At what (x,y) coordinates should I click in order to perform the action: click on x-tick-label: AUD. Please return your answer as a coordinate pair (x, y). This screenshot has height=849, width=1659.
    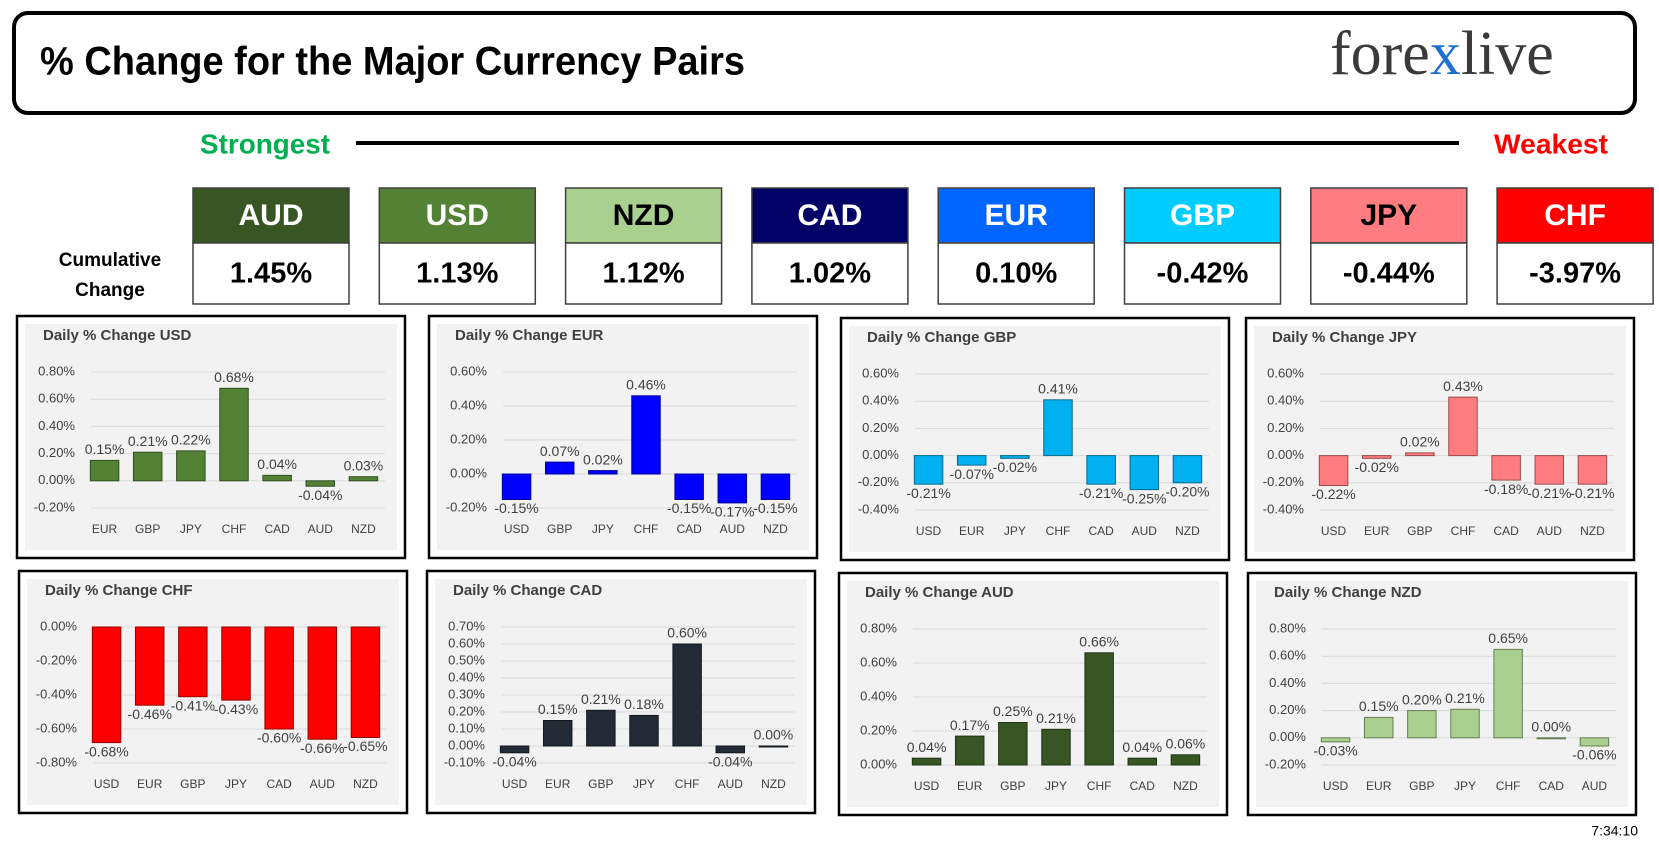
    Looking at the image, I should click on (1595, 786).